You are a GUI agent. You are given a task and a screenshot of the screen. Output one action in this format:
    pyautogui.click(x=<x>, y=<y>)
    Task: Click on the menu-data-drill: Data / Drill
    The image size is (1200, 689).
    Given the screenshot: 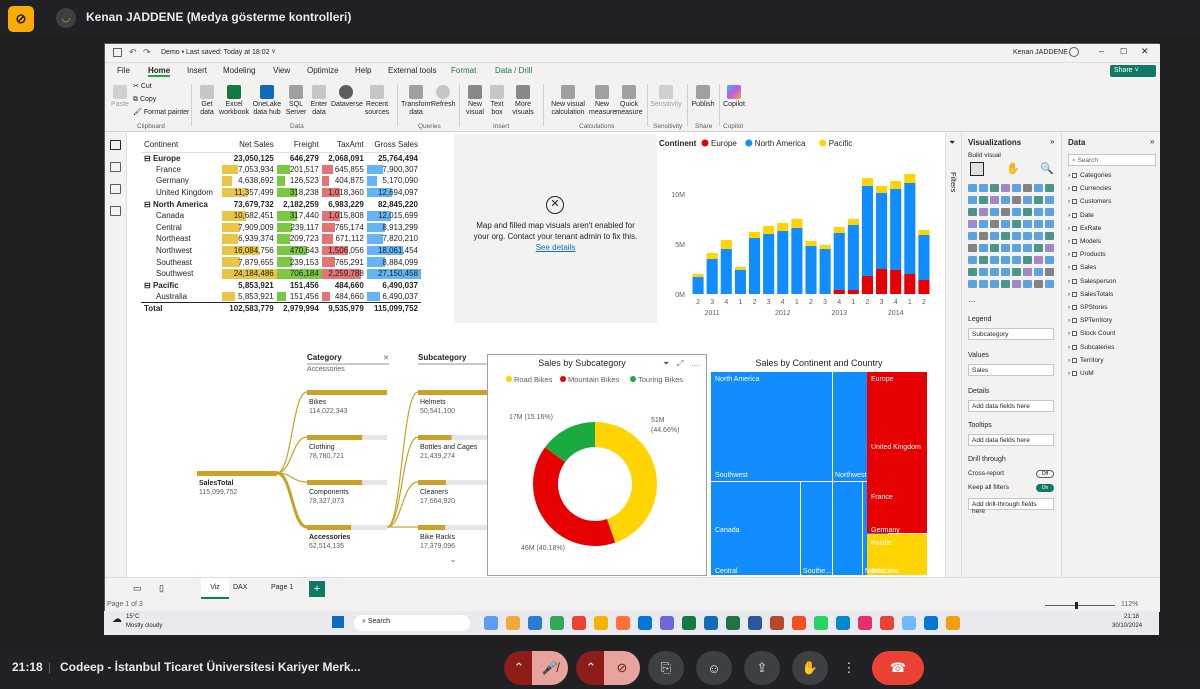 What is the action you would take?
    pyautogui.click(x=513, y=70)
    